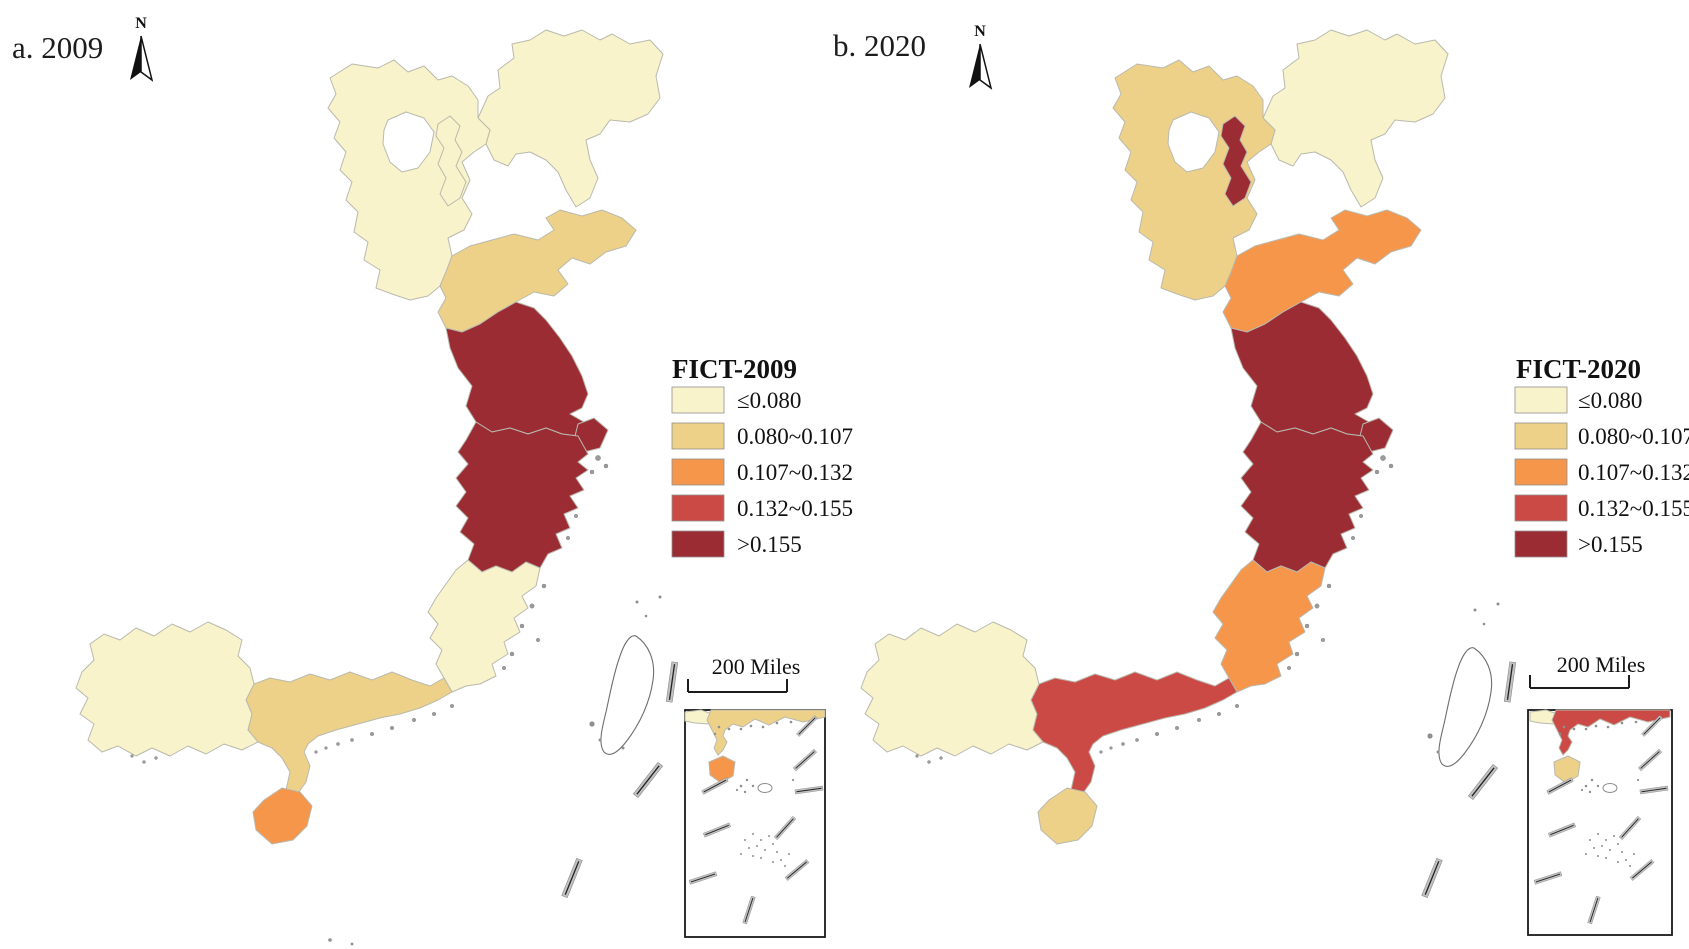 The width and height of the screenshot is (1689, 949). Describe the element at coordinates (57, 47) in the screenshot. I see `panel-label: a. 2009` at that location.